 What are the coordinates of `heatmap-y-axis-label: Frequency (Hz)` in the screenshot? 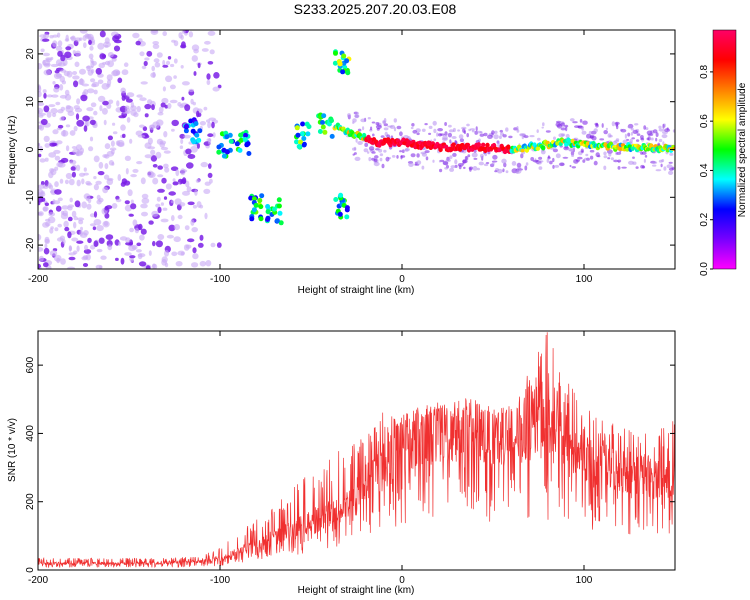 It's located at (12, 150).